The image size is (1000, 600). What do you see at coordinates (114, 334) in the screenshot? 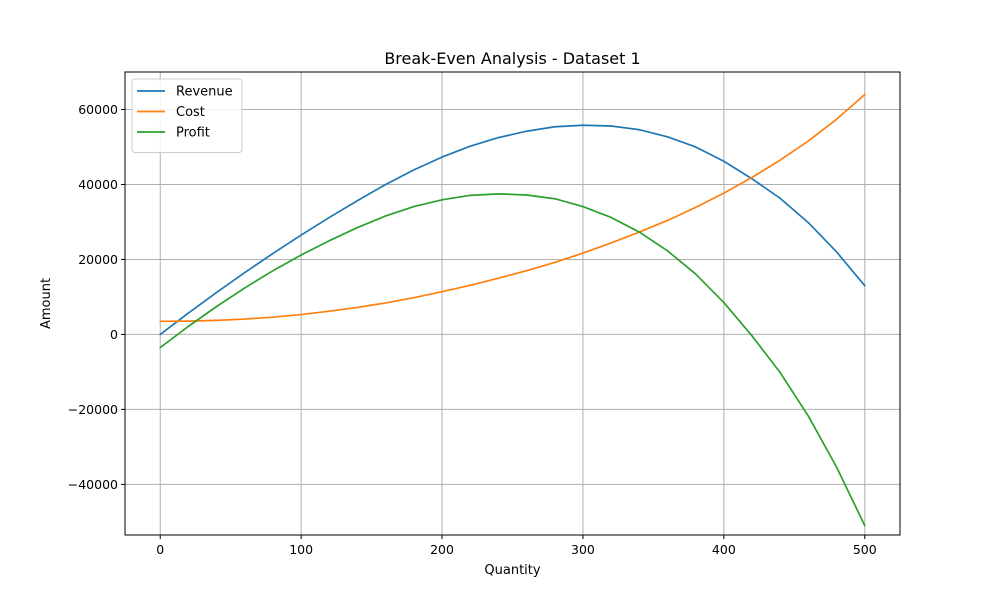
I see `y-tick-label: 0` at bounding box center [114, 334].